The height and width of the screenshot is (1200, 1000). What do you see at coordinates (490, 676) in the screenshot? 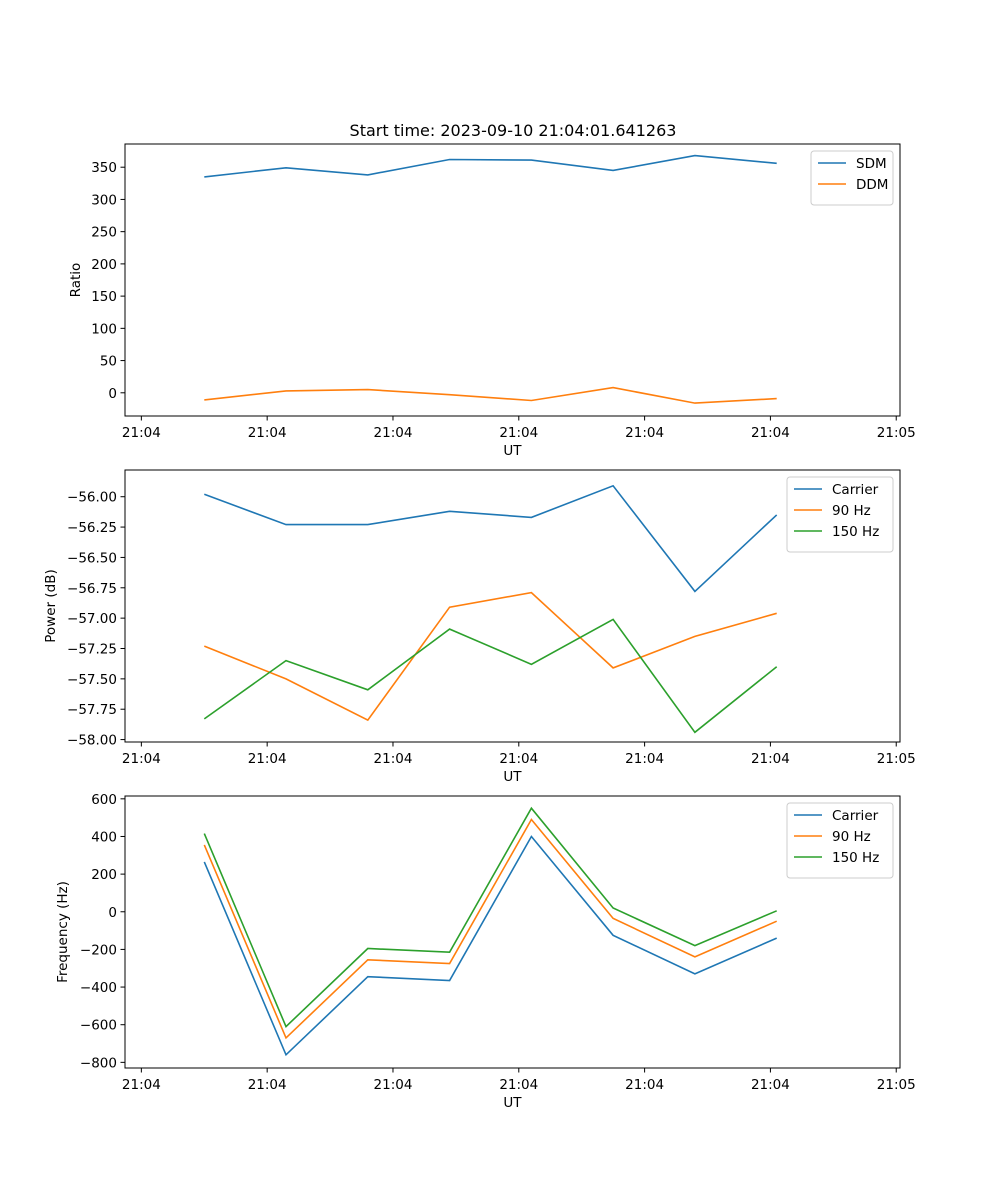
I see `chart-1-series-150-hz-line` at bounding box center [490, 676].